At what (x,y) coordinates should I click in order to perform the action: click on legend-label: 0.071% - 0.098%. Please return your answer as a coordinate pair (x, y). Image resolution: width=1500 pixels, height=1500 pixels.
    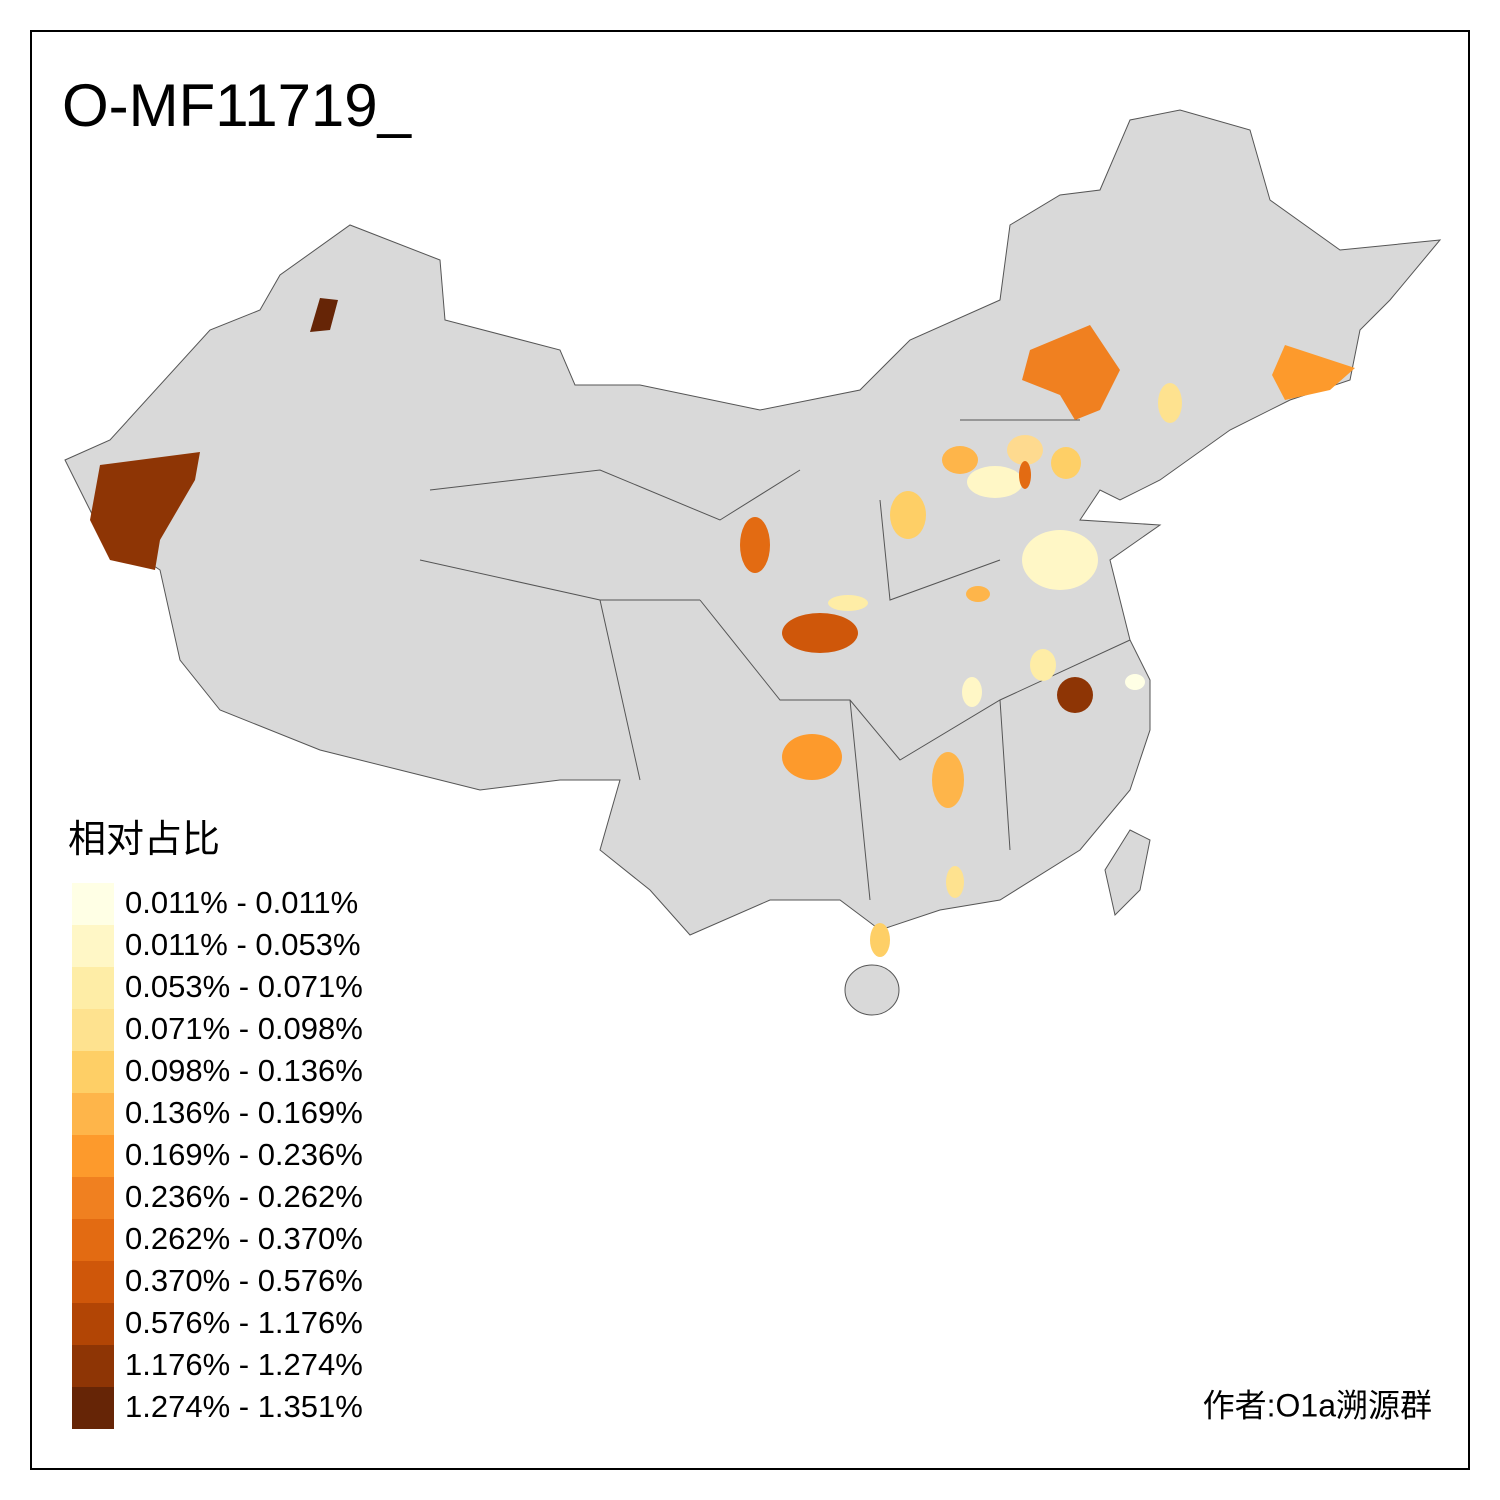
    Looking at the image, I should click on (244, 1028).